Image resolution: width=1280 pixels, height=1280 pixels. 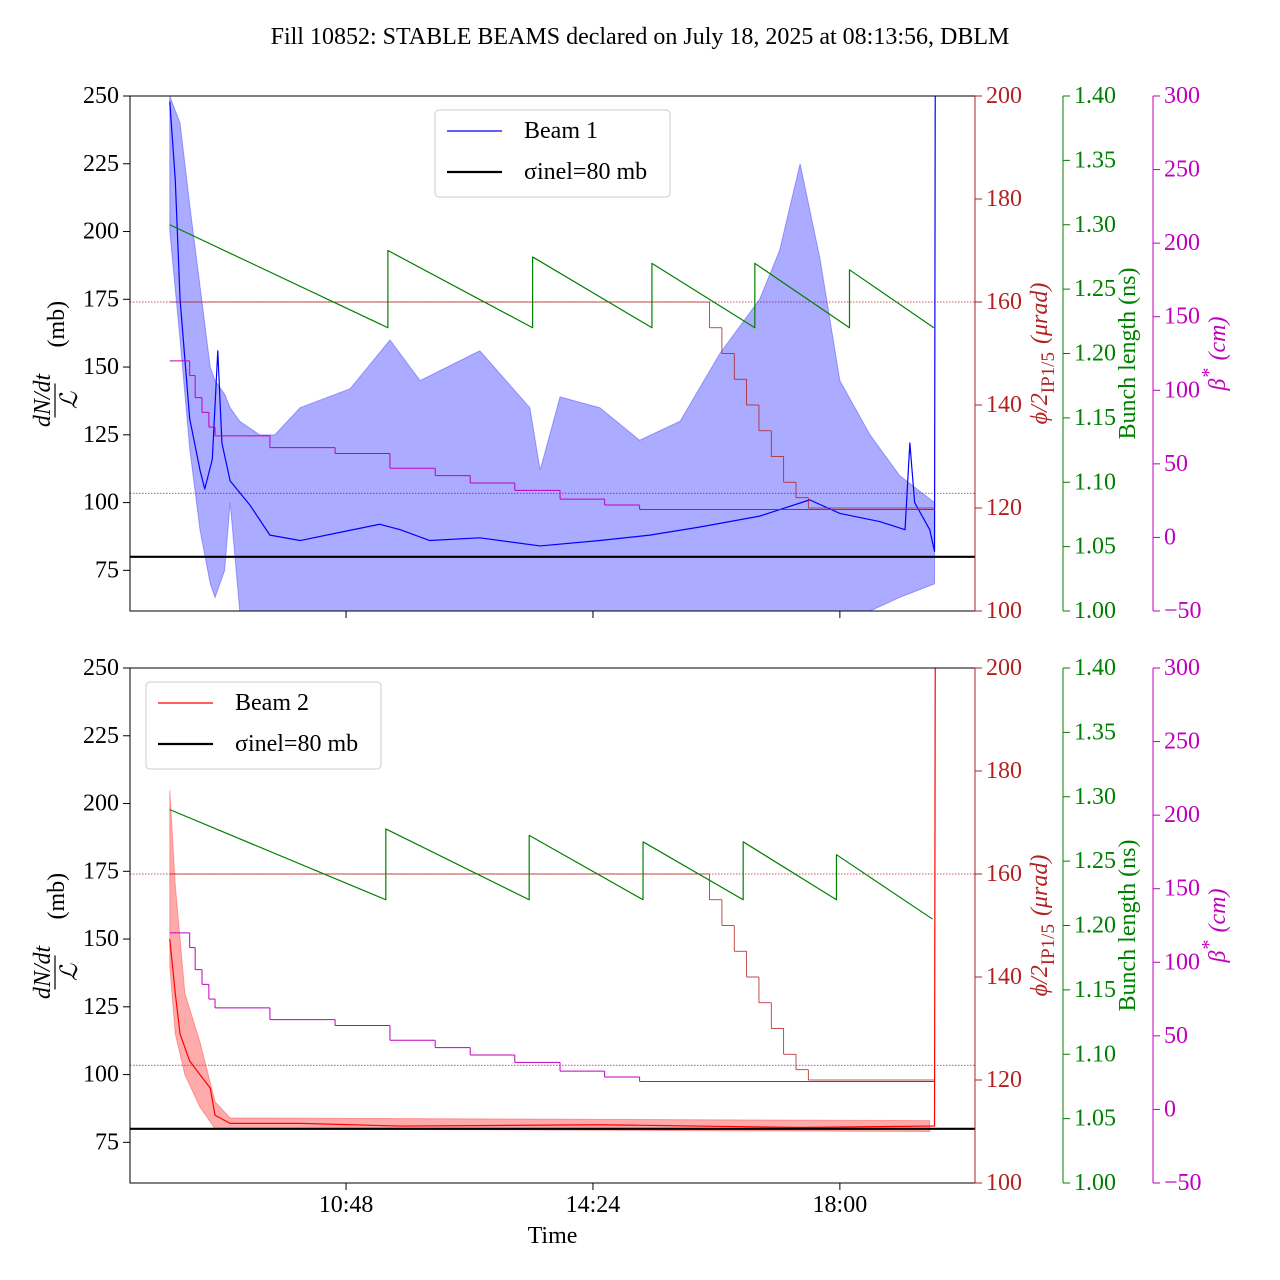 I want to click on x-tick-label: 14:24, so click(x=593, y=1205).